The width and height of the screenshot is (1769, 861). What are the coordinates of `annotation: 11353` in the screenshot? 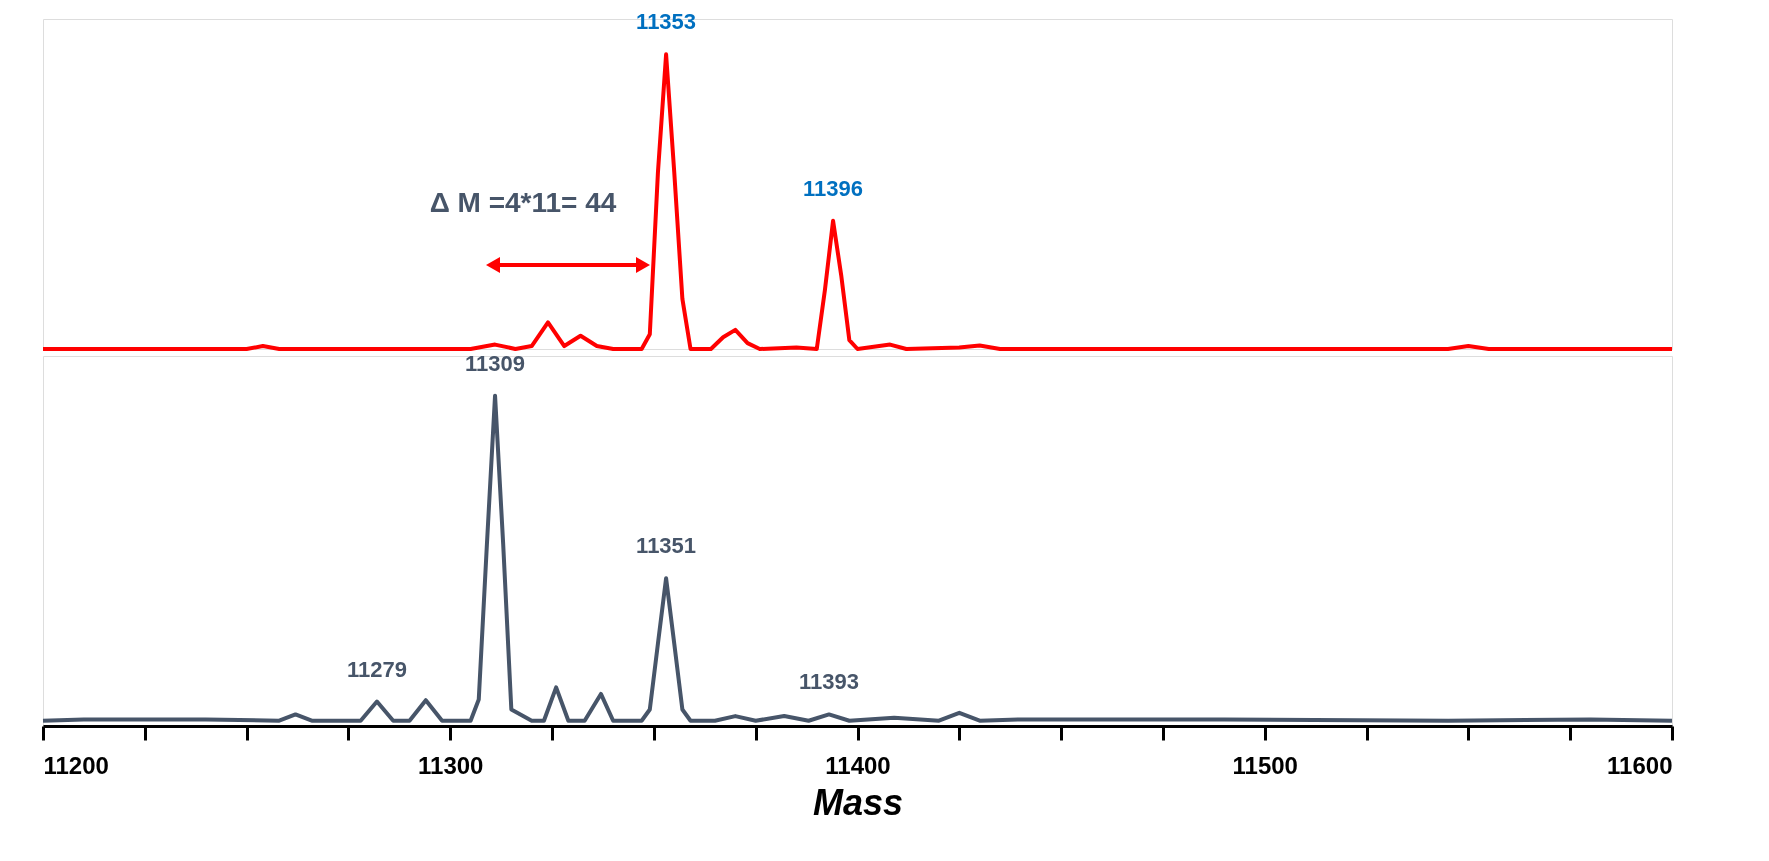 It's located at (666, 22).